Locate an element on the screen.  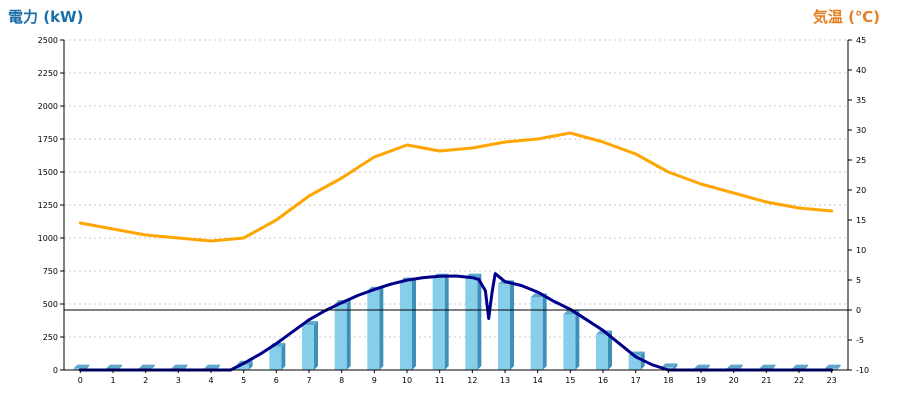
x-tick-label: 17 is located at coordinates (636, 380).